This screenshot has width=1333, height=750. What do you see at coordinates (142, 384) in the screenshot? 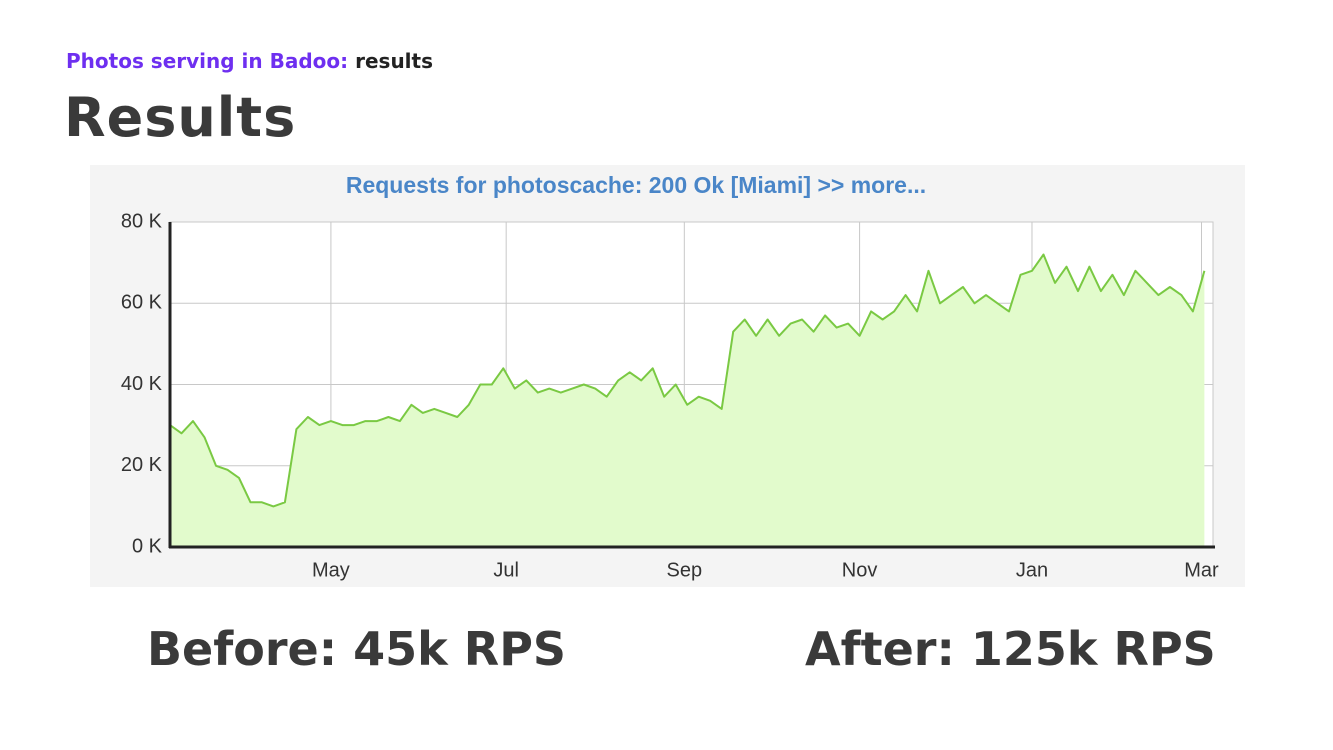
I see `y-tick-label: 40 K` at bounding box center [142, 384].